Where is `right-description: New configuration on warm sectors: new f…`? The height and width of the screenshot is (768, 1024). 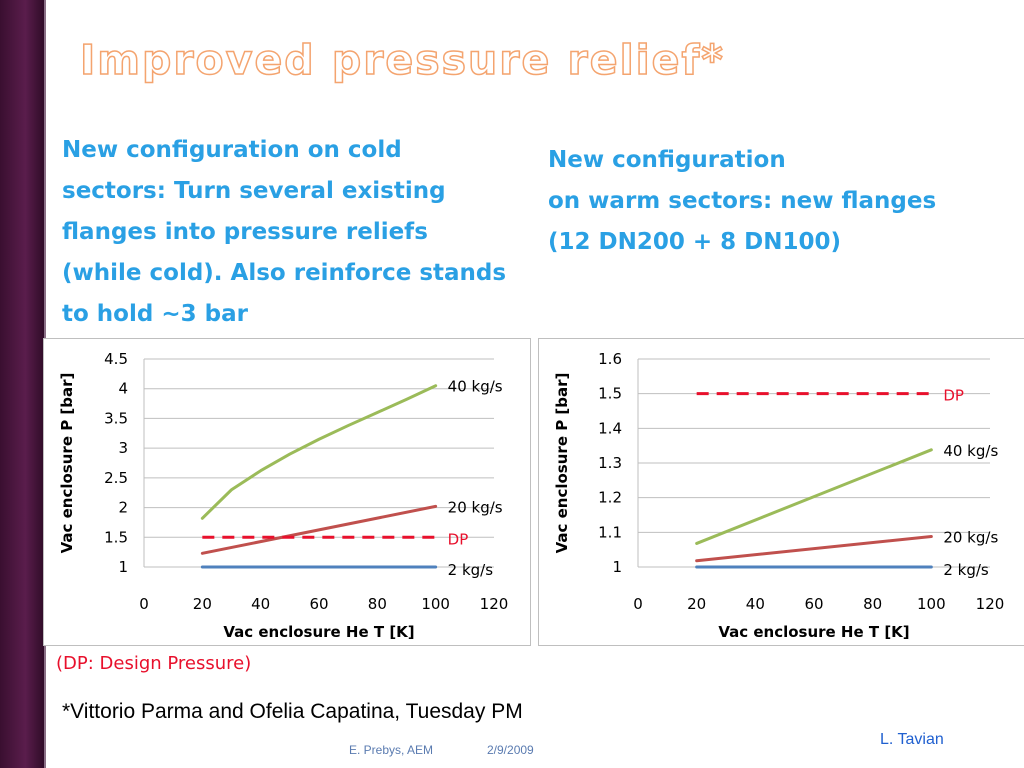 right-description: New configuration on warm sectors: new f… is located at coordinates (768, 201).